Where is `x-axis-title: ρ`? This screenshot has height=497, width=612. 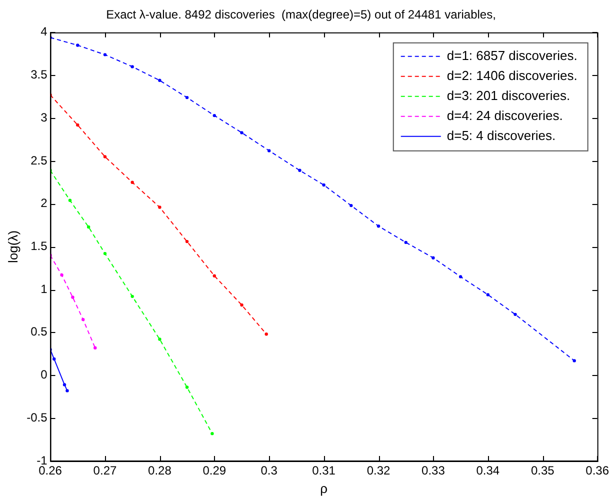 x-axis-title: ρ is located at coordinates (324, 488).